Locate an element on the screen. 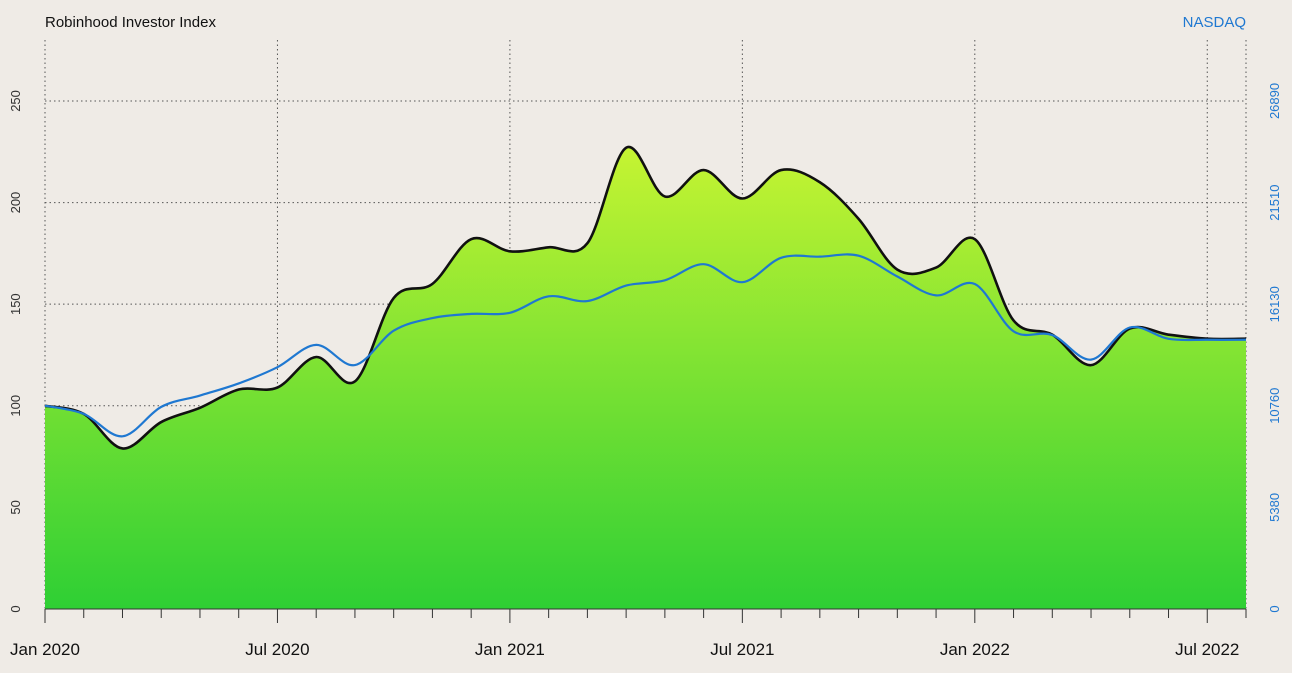 The width and height of the screenshot is (1292, 673). chart-title-right: NASDAQ is located at coordinates (1214, 22).